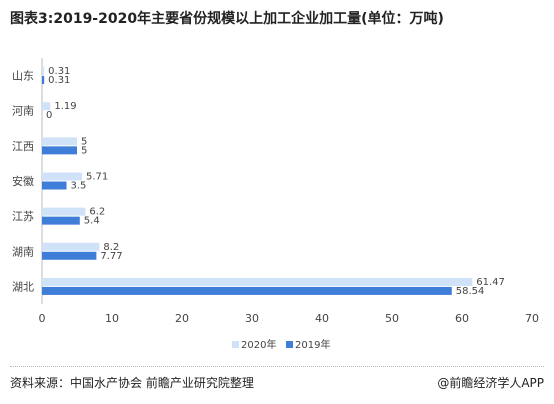  What do you see at coordinates (23, 146) in the screenshot?
I see `y-category-label: 江西` at bounding box center [23, 146].